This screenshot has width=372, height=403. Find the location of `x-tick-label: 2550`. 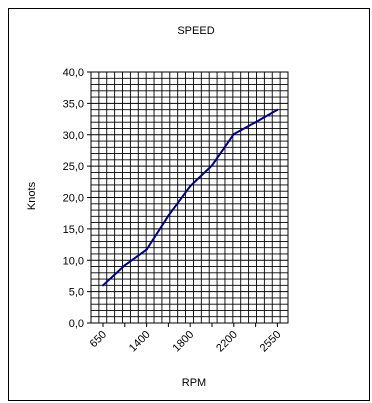

x-tick-label: 2550 is located at coordinates (271, 342).